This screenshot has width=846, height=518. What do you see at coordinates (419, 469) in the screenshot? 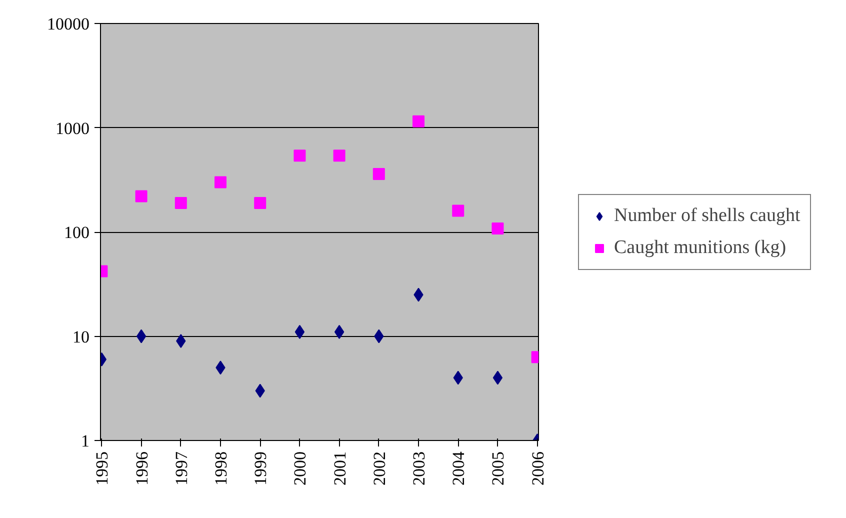
I see `x-tick-label: 2003` at bounding box center [419, 469].